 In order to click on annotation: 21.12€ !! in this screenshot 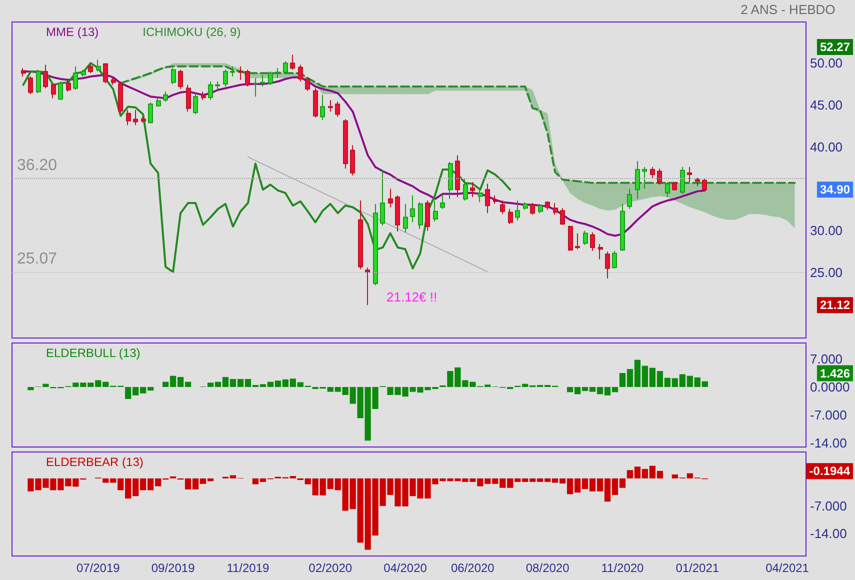, I will do `click(412, 297)`.